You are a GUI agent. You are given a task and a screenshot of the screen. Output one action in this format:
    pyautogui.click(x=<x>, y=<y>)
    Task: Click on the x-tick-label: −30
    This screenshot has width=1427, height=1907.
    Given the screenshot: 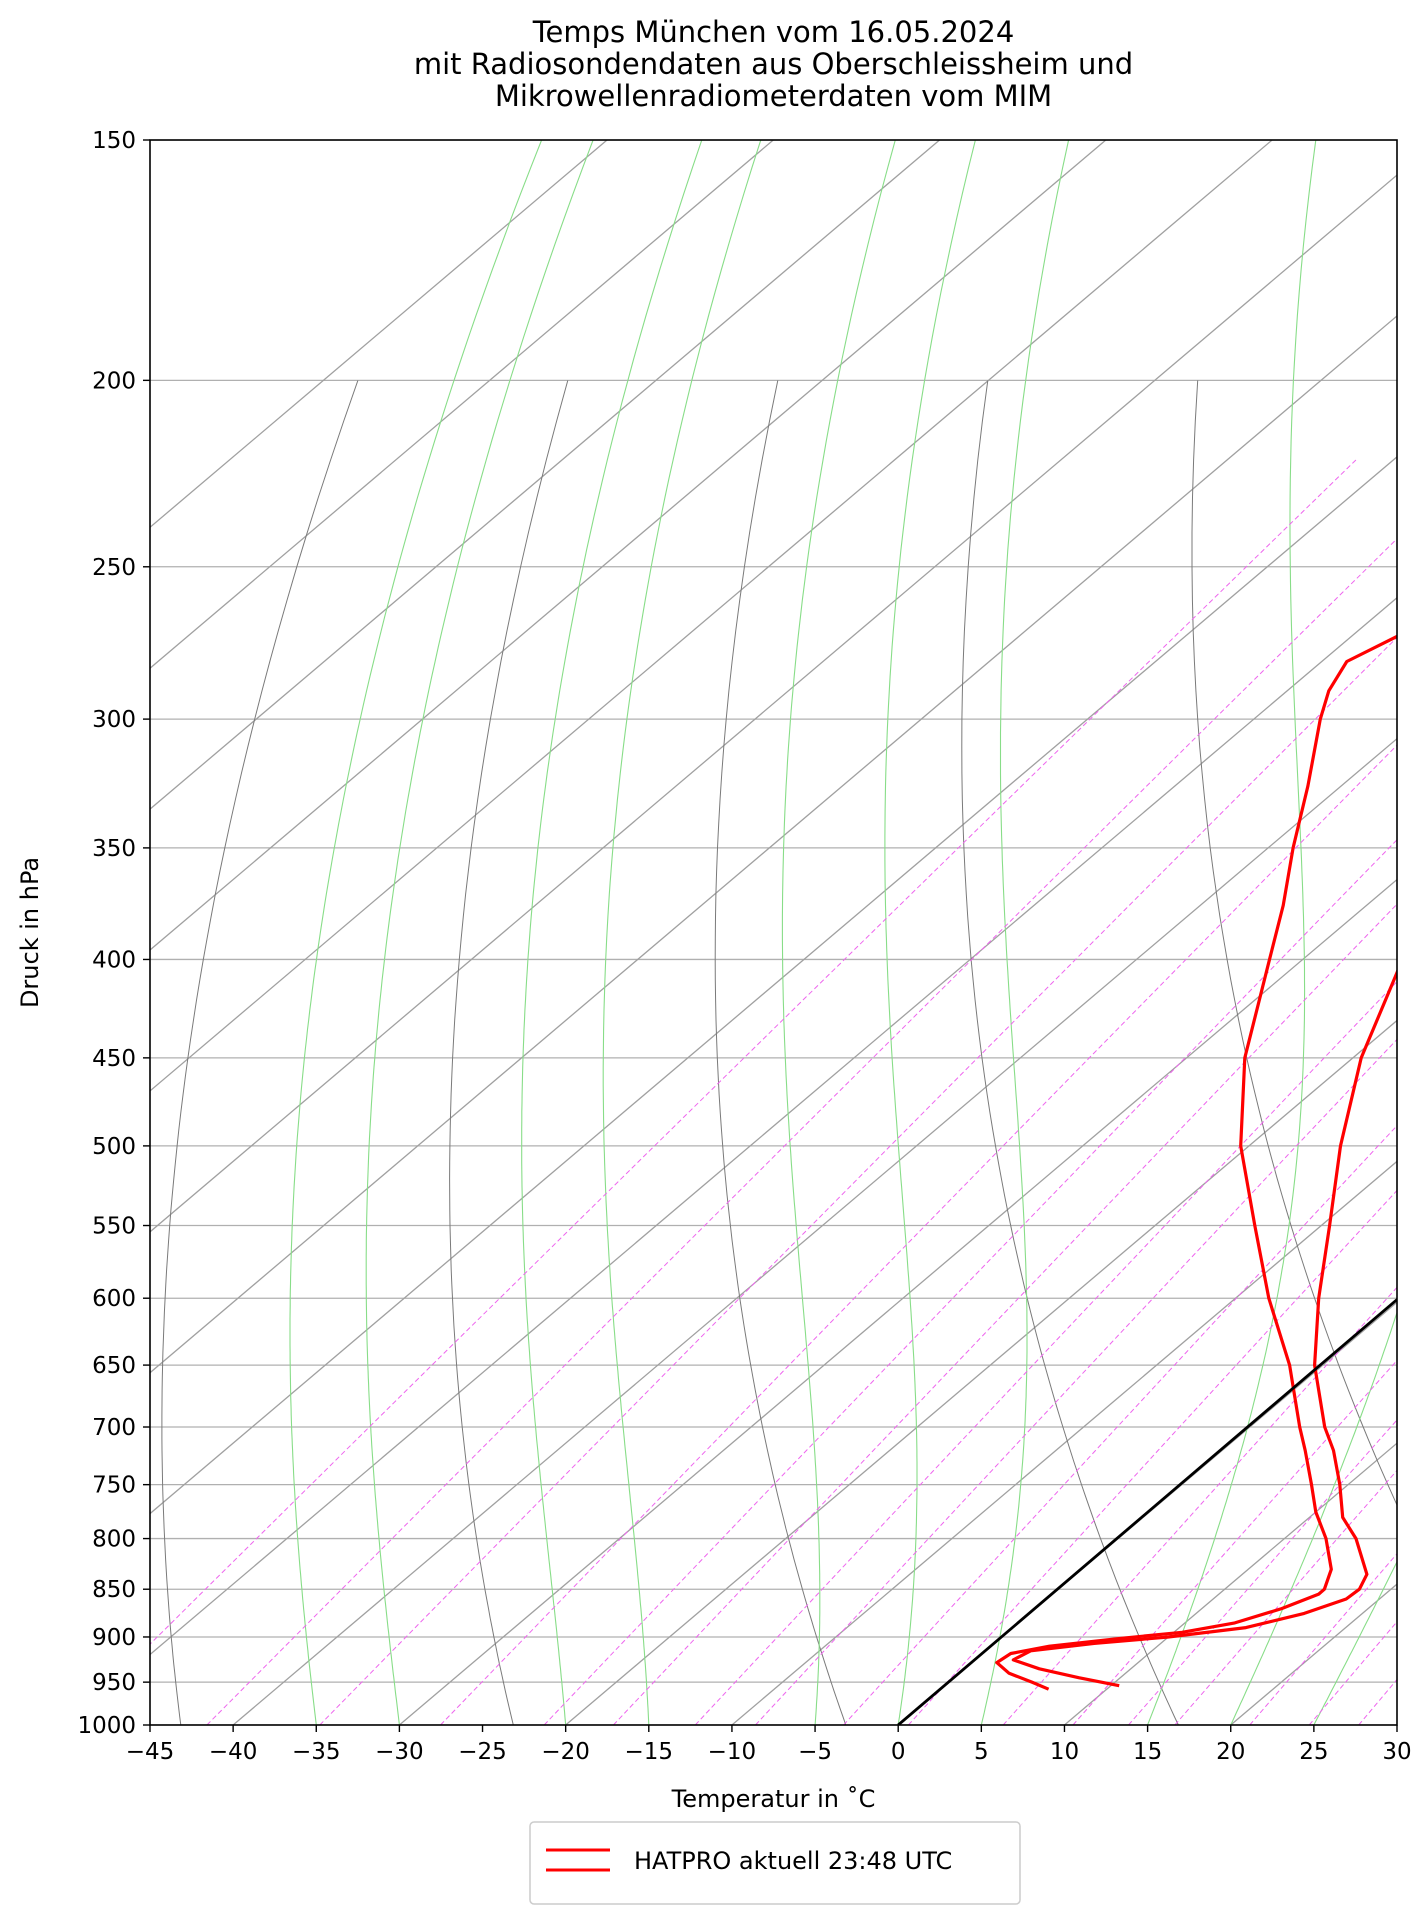 What is the action you would take?
    pyautogui.click(x=399, y=1752)
    